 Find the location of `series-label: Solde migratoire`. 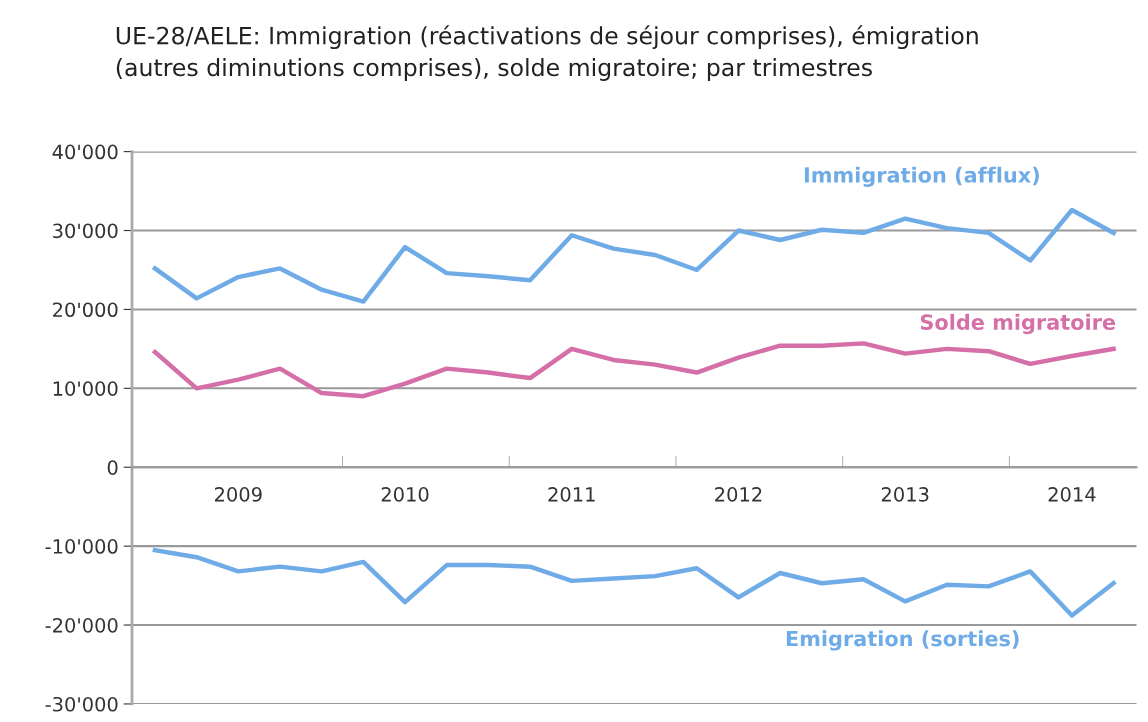

series-label: Solde migratoire is located at coordinates (1018, 324).